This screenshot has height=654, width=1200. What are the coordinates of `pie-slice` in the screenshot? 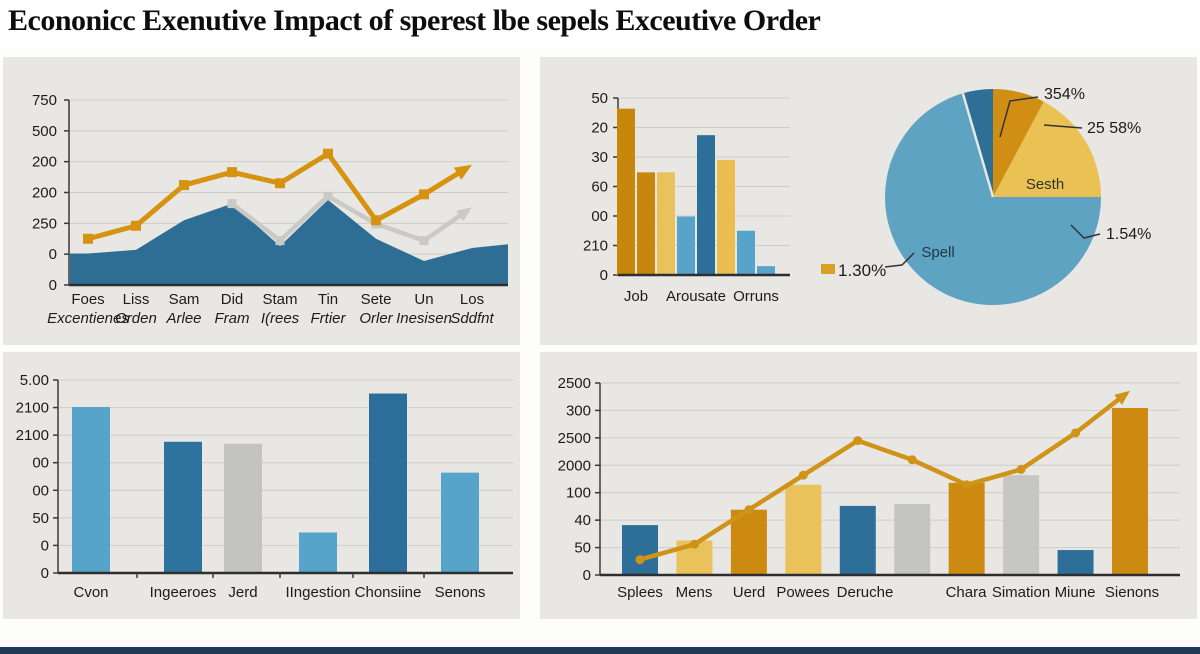 It's located at (993, 199).